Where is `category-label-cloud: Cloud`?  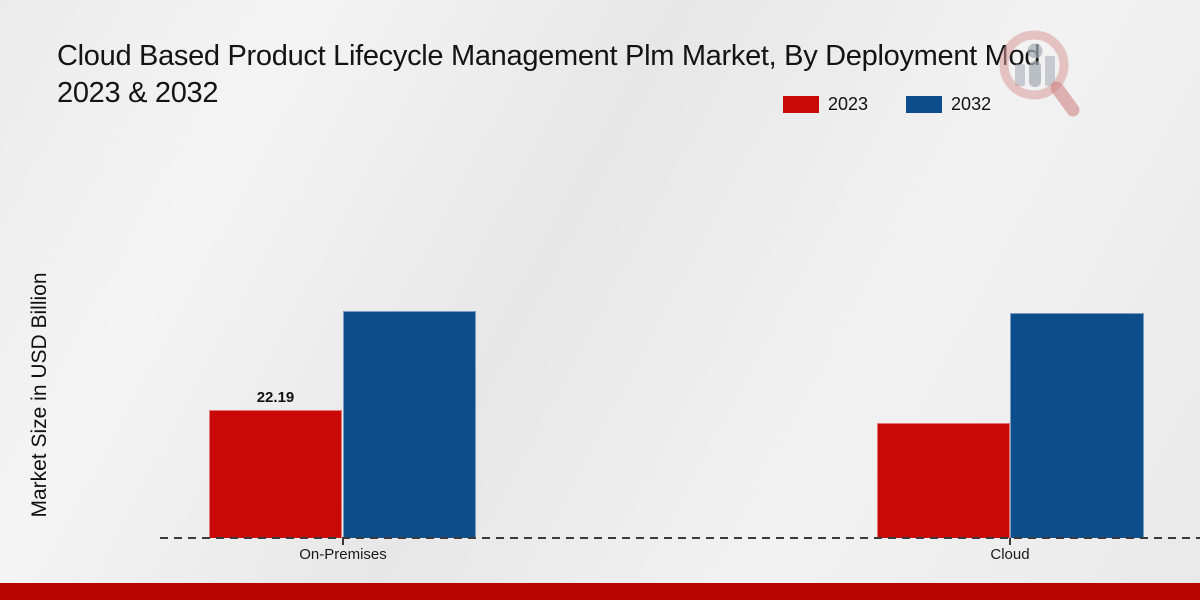
category-label-cloud: Cloud is located at coordinates (1010, 554).